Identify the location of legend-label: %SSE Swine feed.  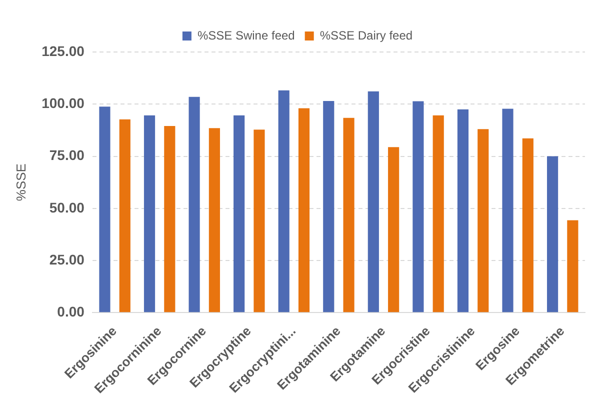
(246, 35).